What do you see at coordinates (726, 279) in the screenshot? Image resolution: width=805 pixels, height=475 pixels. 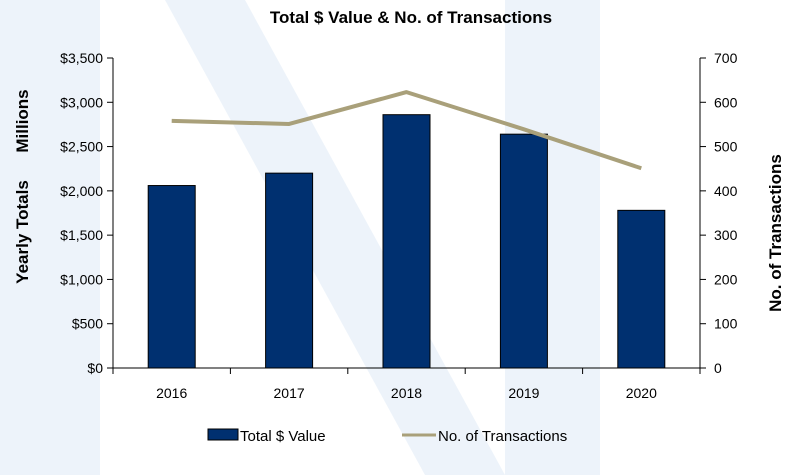 I see `right-tick-label: 200` at bounding box center [726, 279].